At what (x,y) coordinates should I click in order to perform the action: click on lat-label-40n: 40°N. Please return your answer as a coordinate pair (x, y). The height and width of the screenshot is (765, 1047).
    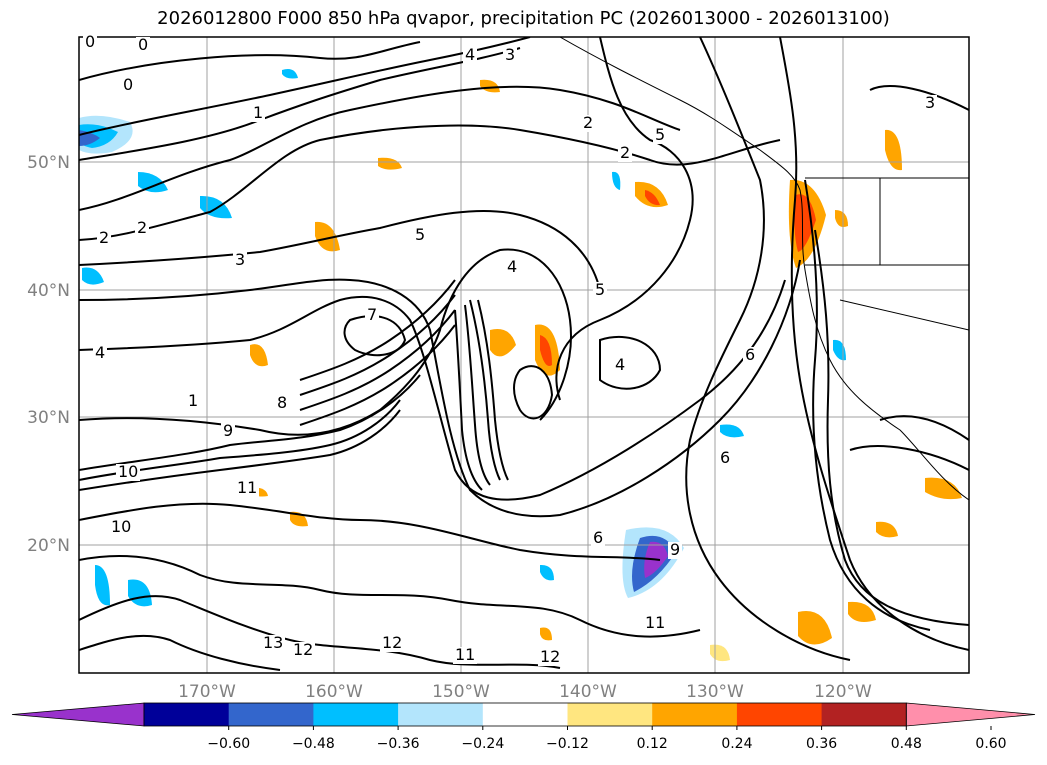
    Looking at the image, I should click on (48, 291).